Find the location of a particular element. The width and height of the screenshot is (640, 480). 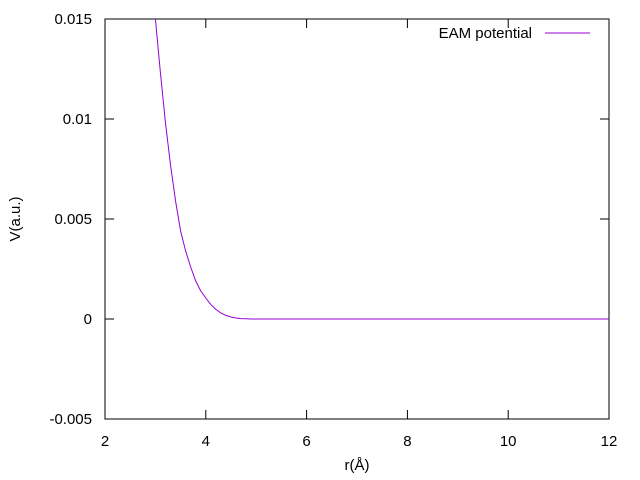

y-axis-label: V(a.u.) is located at coordinates (15, 218).